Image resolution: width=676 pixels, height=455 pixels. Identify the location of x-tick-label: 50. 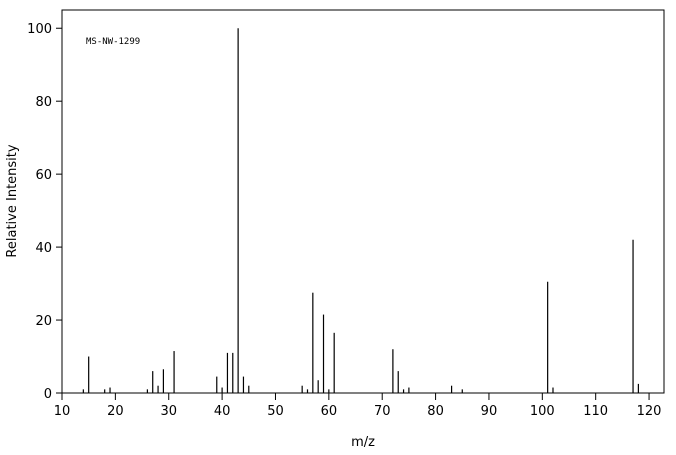
(275, 411).